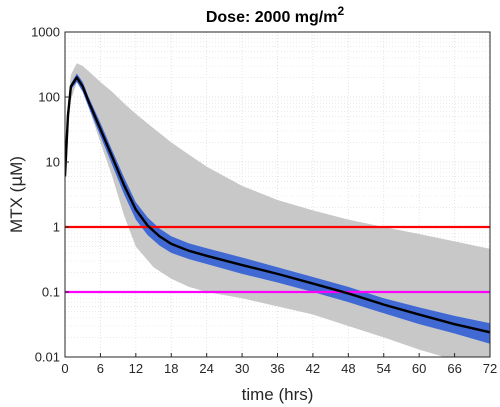 The image size is (500, 407). Describe the element at coordinates (56, 227) in the screenshot. I see `y-tick-label: 1` at that location.